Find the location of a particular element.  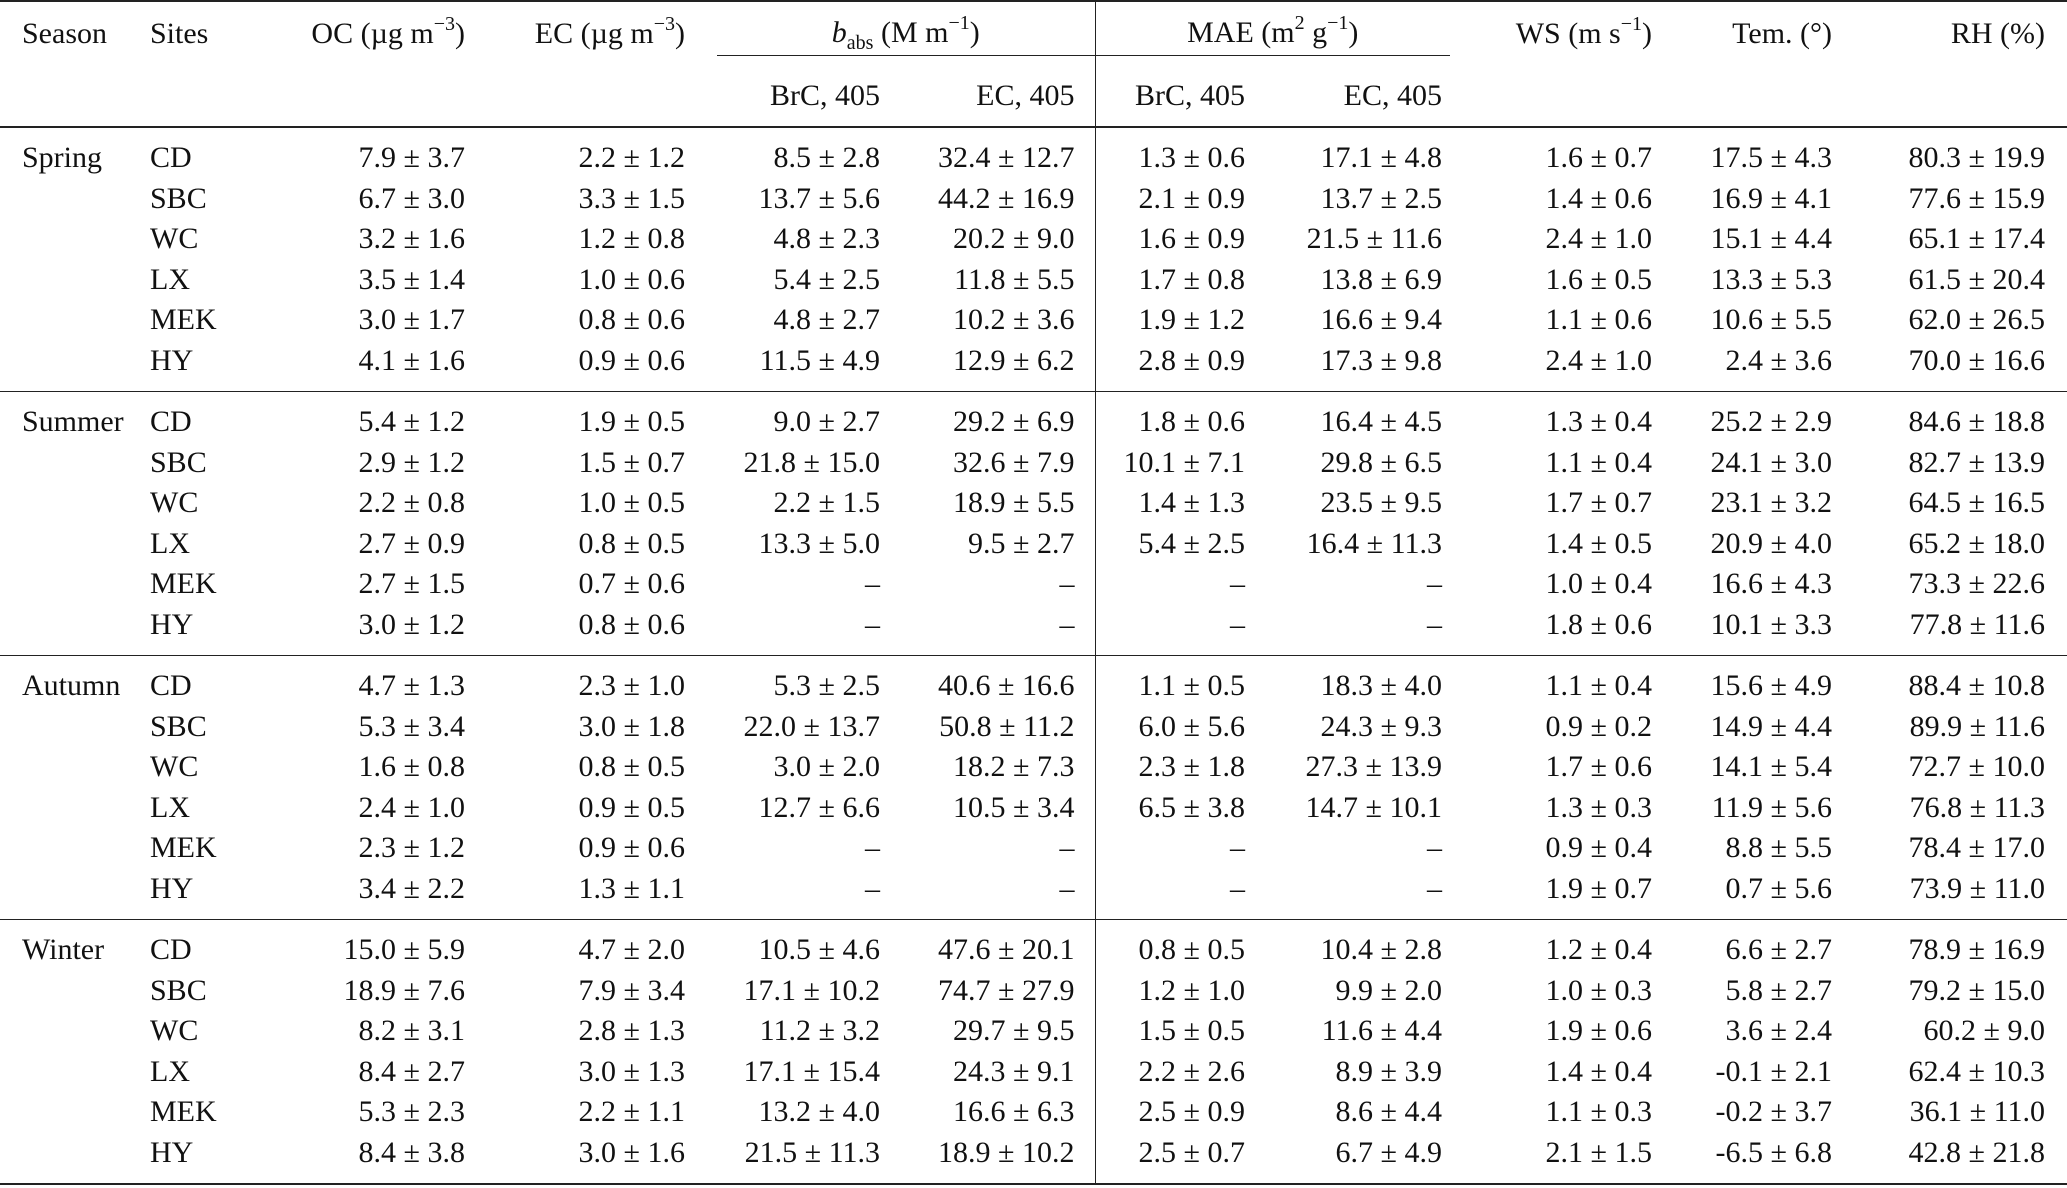

cell-ws: 1.4 ± 0.4 is located at coordinates (1599, 1071).